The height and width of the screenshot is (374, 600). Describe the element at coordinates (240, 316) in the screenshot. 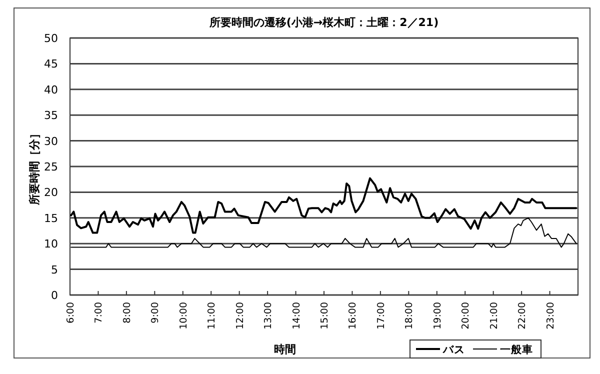

I see `x-tick-label: 12:00` at that location.